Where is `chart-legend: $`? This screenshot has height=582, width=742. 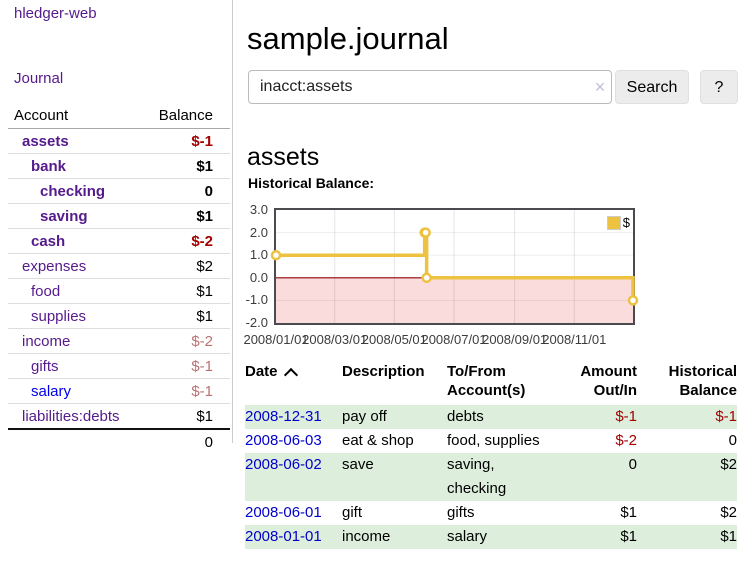
chart-legend: $ is located at coordinates (617, 222).